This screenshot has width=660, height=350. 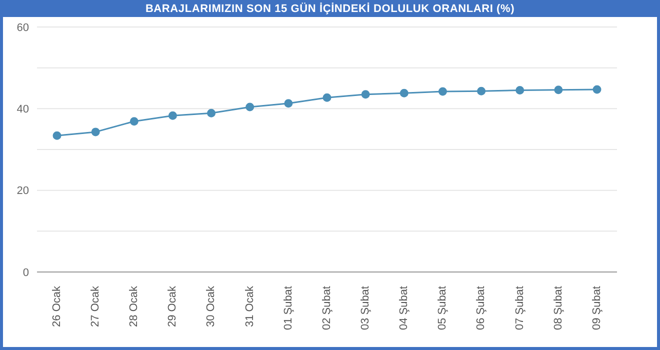 What do you see at coordinates (172, 306) in the screenshot?
I see `x-tick-label: 29 Ocak` at bounding box center [172, 306].